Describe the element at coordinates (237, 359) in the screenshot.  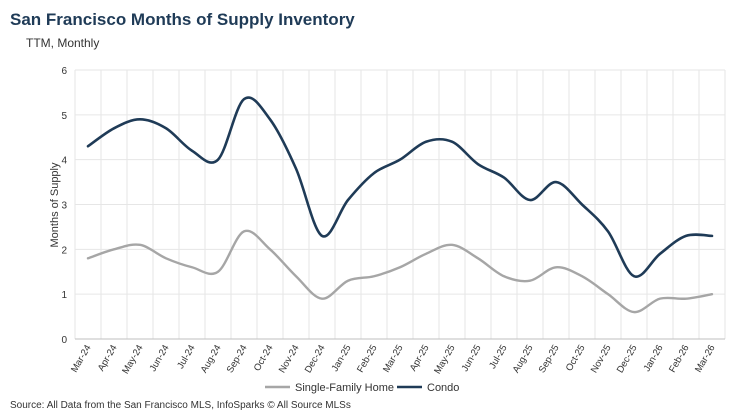
I see `x-tick-label: Sep-24` at that location.